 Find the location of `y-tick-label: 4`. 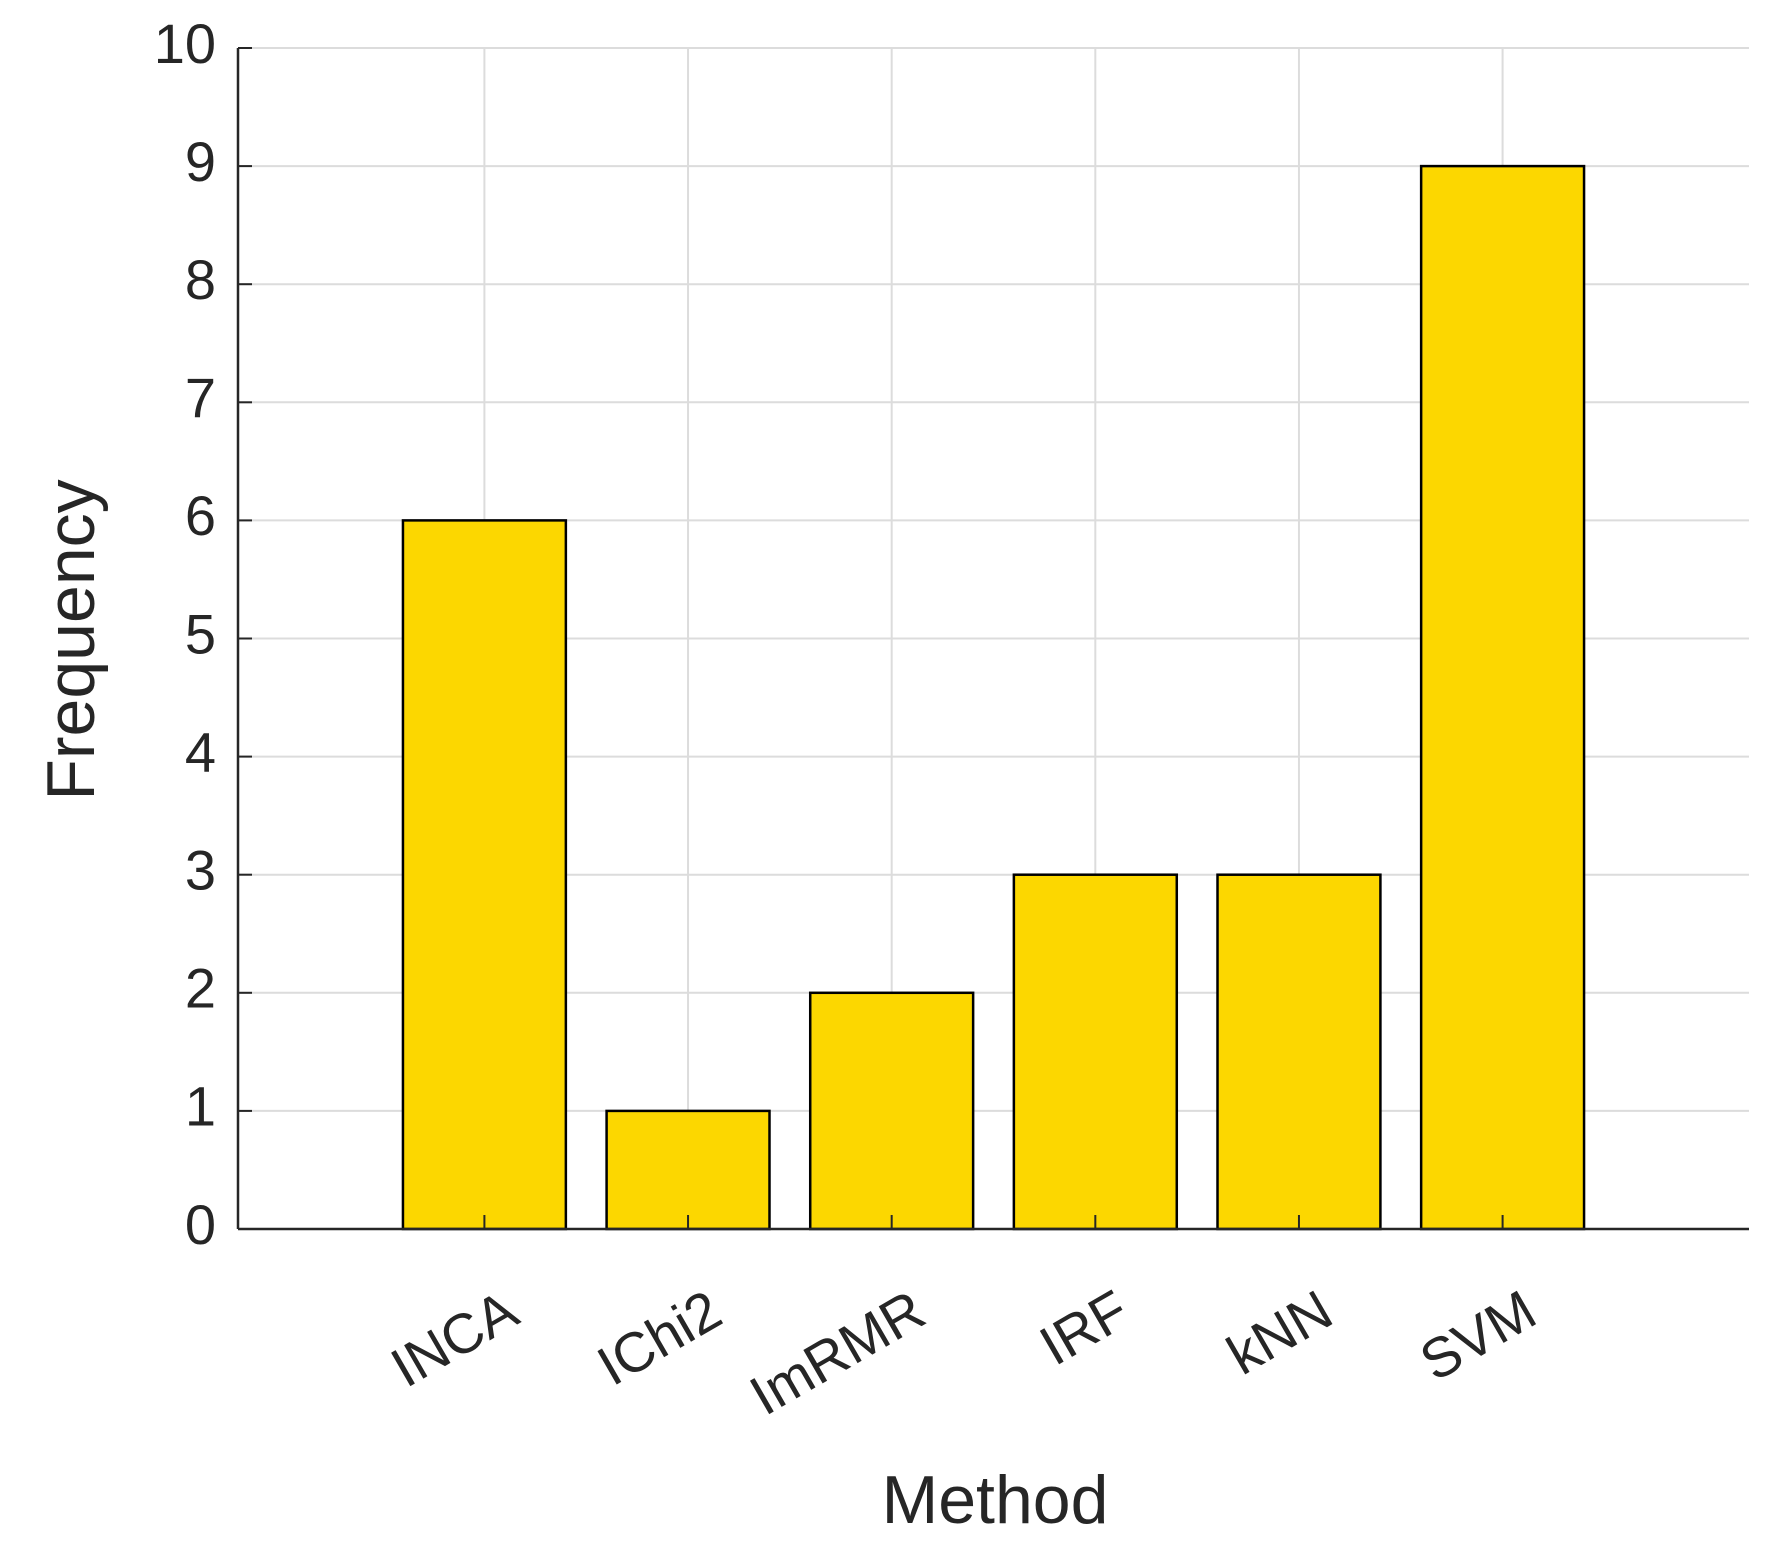

y-tick-label: 4 is located at coordinates (200, 751).